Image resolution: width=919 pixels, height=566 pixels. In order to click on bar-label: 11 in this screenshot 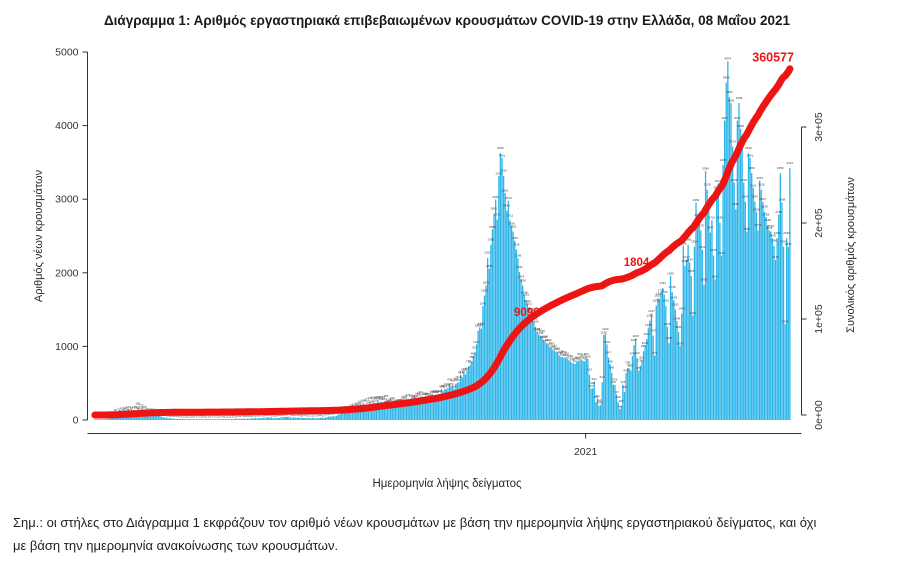, I will do `click(206, 417)`.